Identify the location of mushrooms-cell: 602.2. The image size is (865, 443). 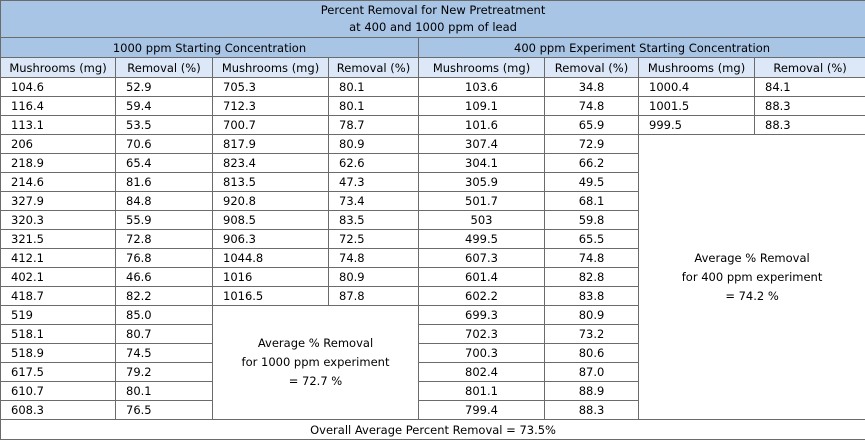
(481, 296).